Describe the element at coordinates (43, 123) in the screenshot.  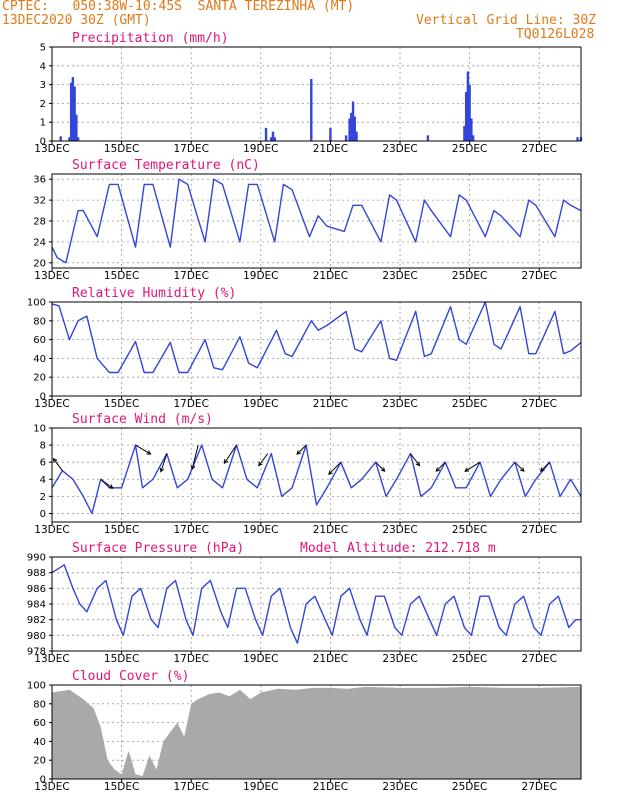
I see `y-tick-label: 1` at that location.